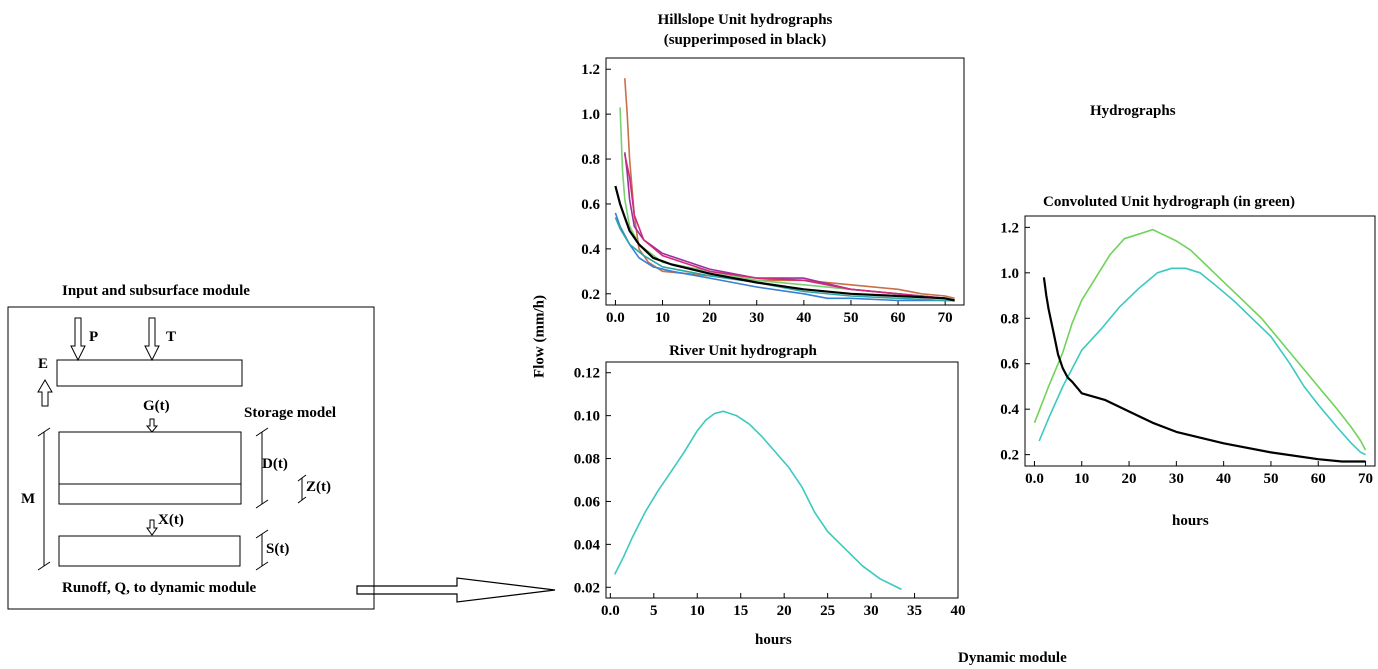 The width and height of the screenshot is (1378, 669). I want to click on river-ytick-label: 0.08, so click(587, 460).